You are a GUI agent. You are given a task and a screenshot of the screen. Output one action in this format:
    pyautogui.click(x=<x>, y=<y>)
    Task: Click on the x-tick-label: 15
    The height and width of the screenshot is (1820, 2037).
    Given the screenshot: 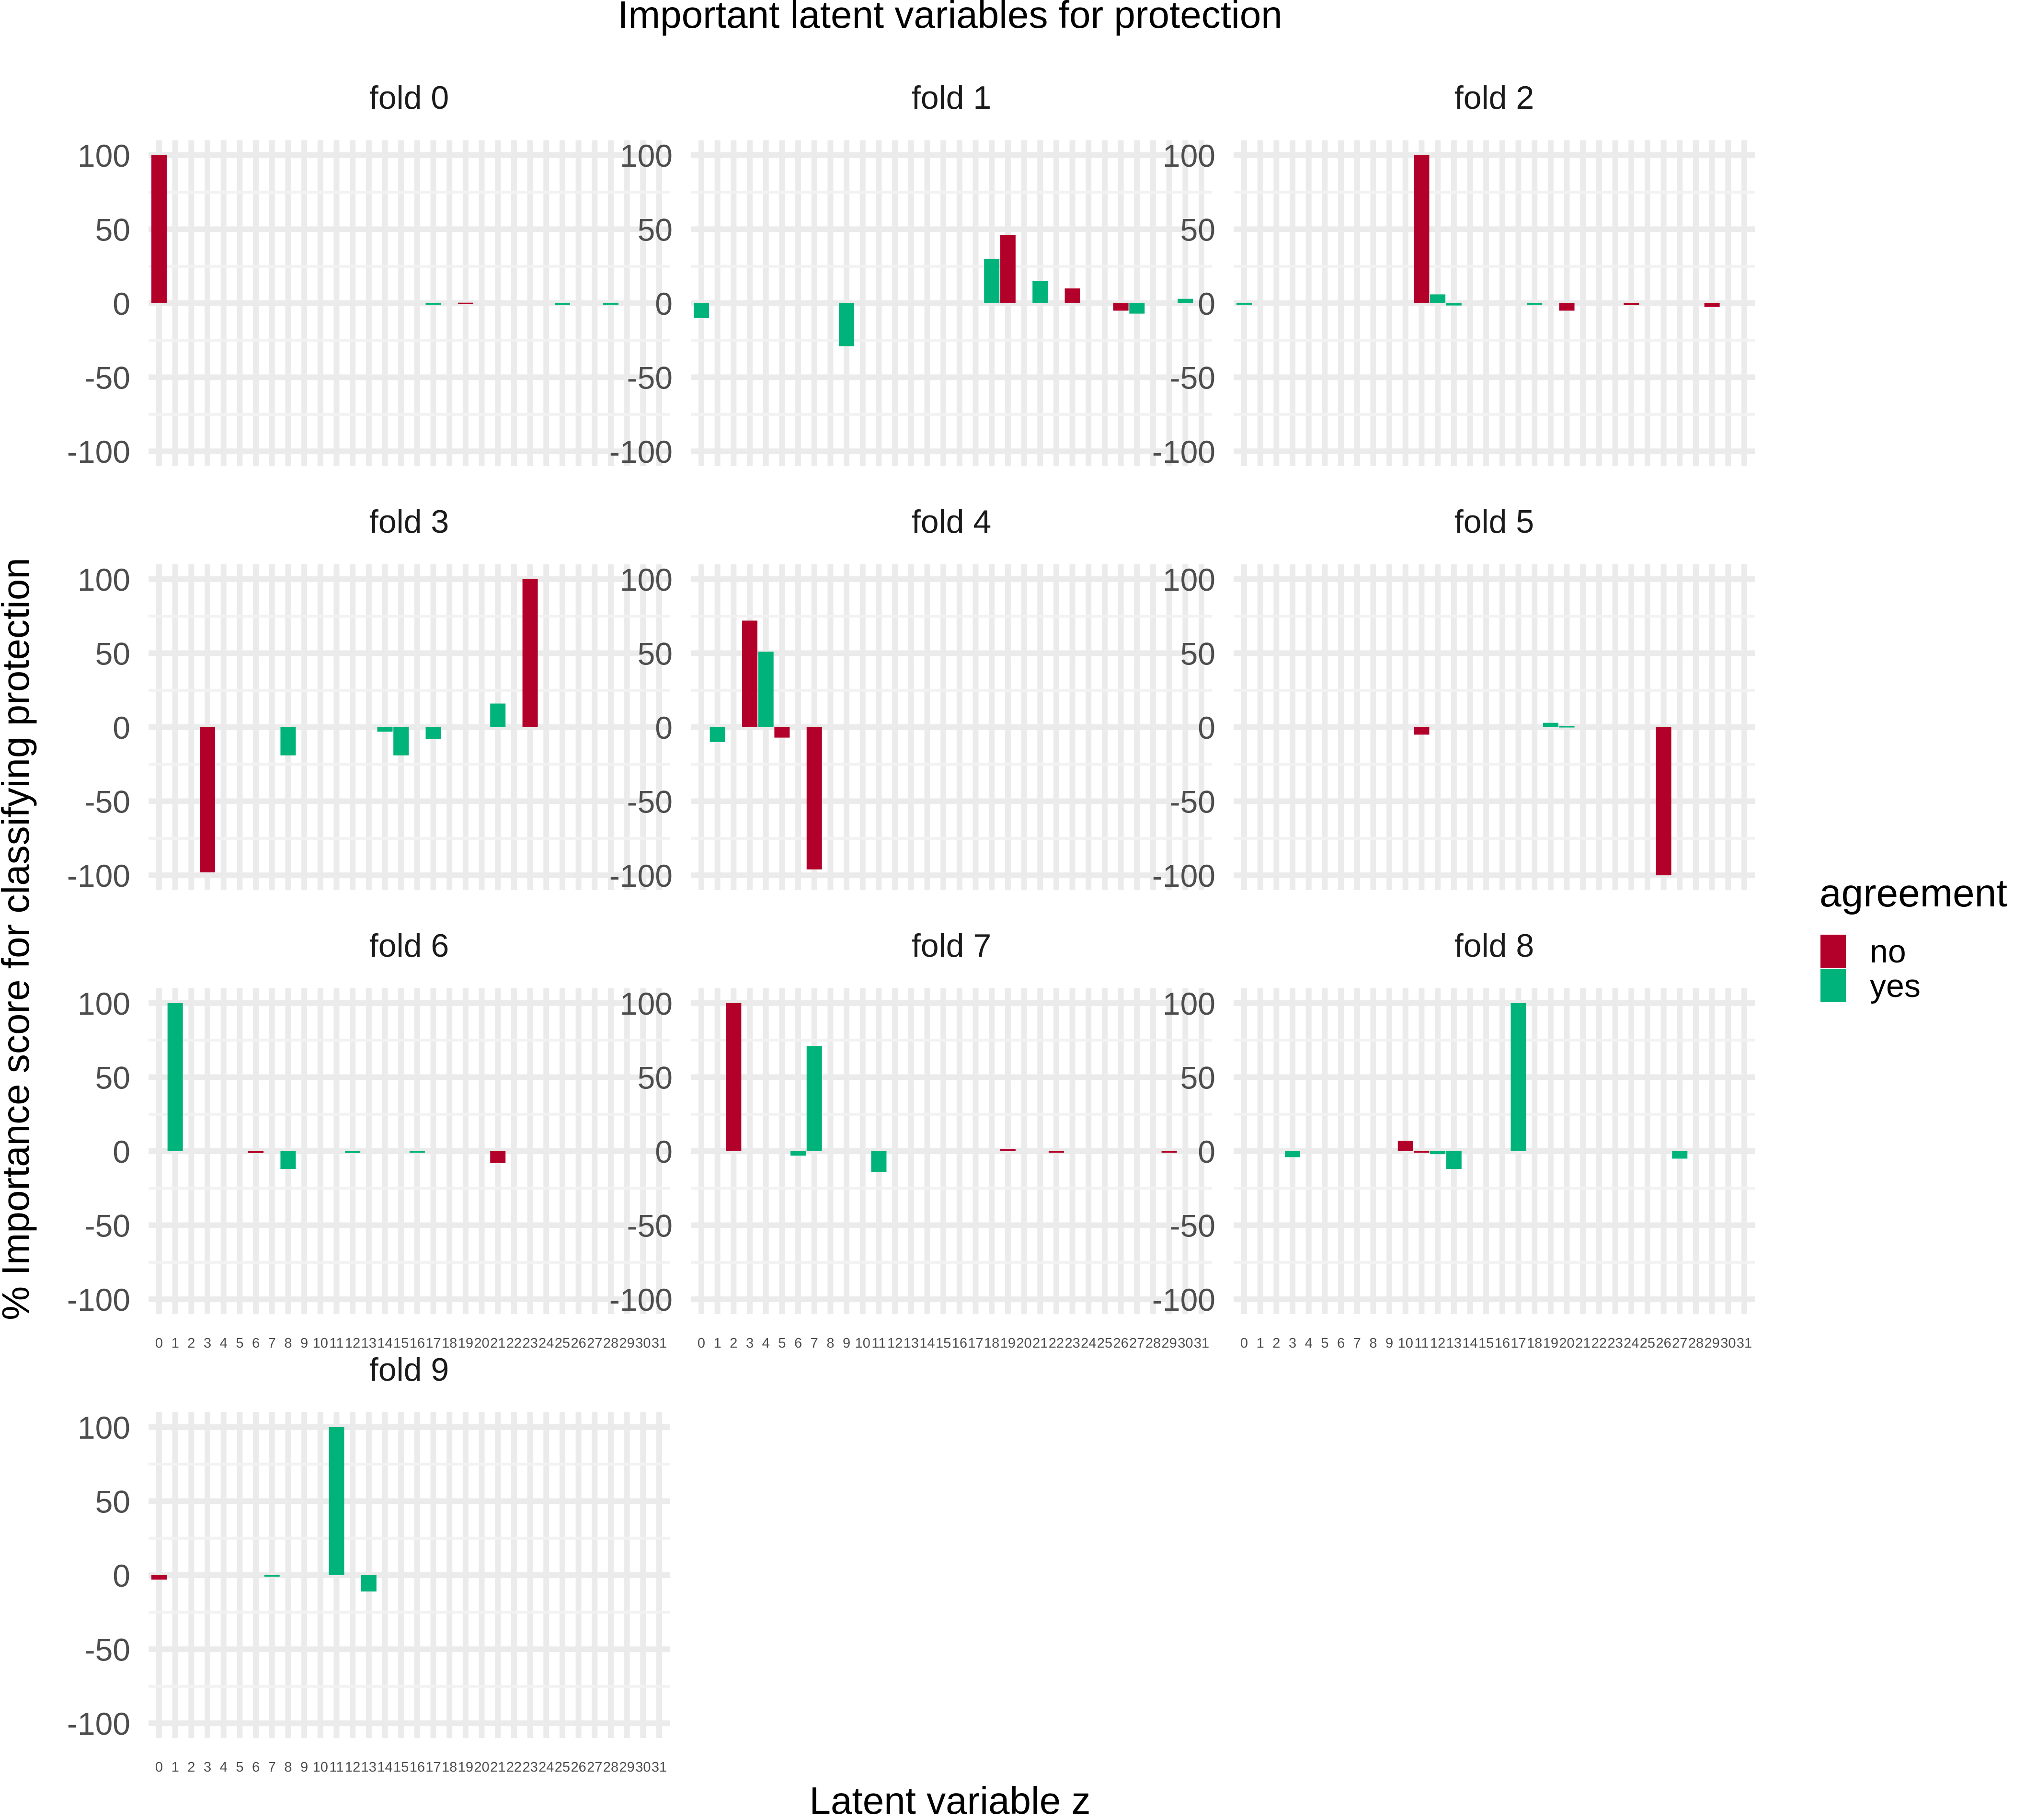 What is the action you would take?
    pyautogui.click(x=944, y=1343)
    